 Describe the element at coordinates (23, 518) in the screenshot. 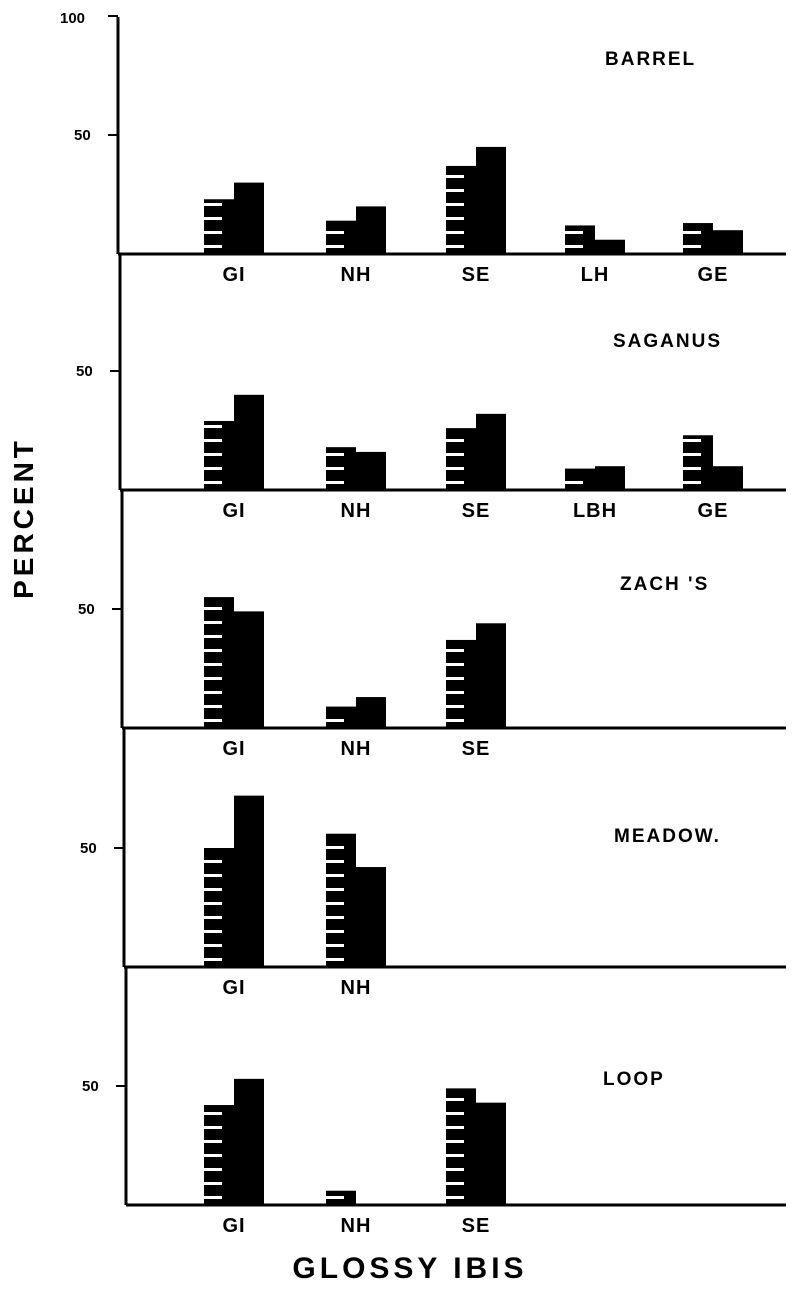

I see `y-axis-title: PERCENT` at that location.